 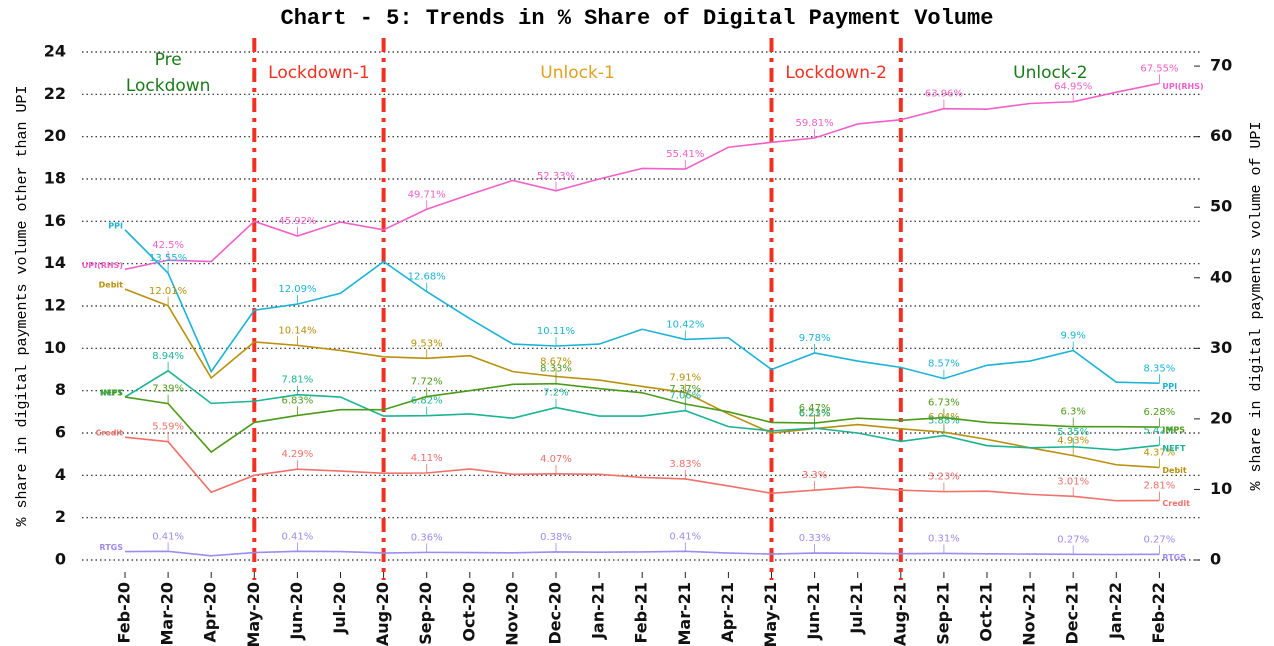 I want to click on x-tick-label: Sep-21, so click(x=942, y=613).